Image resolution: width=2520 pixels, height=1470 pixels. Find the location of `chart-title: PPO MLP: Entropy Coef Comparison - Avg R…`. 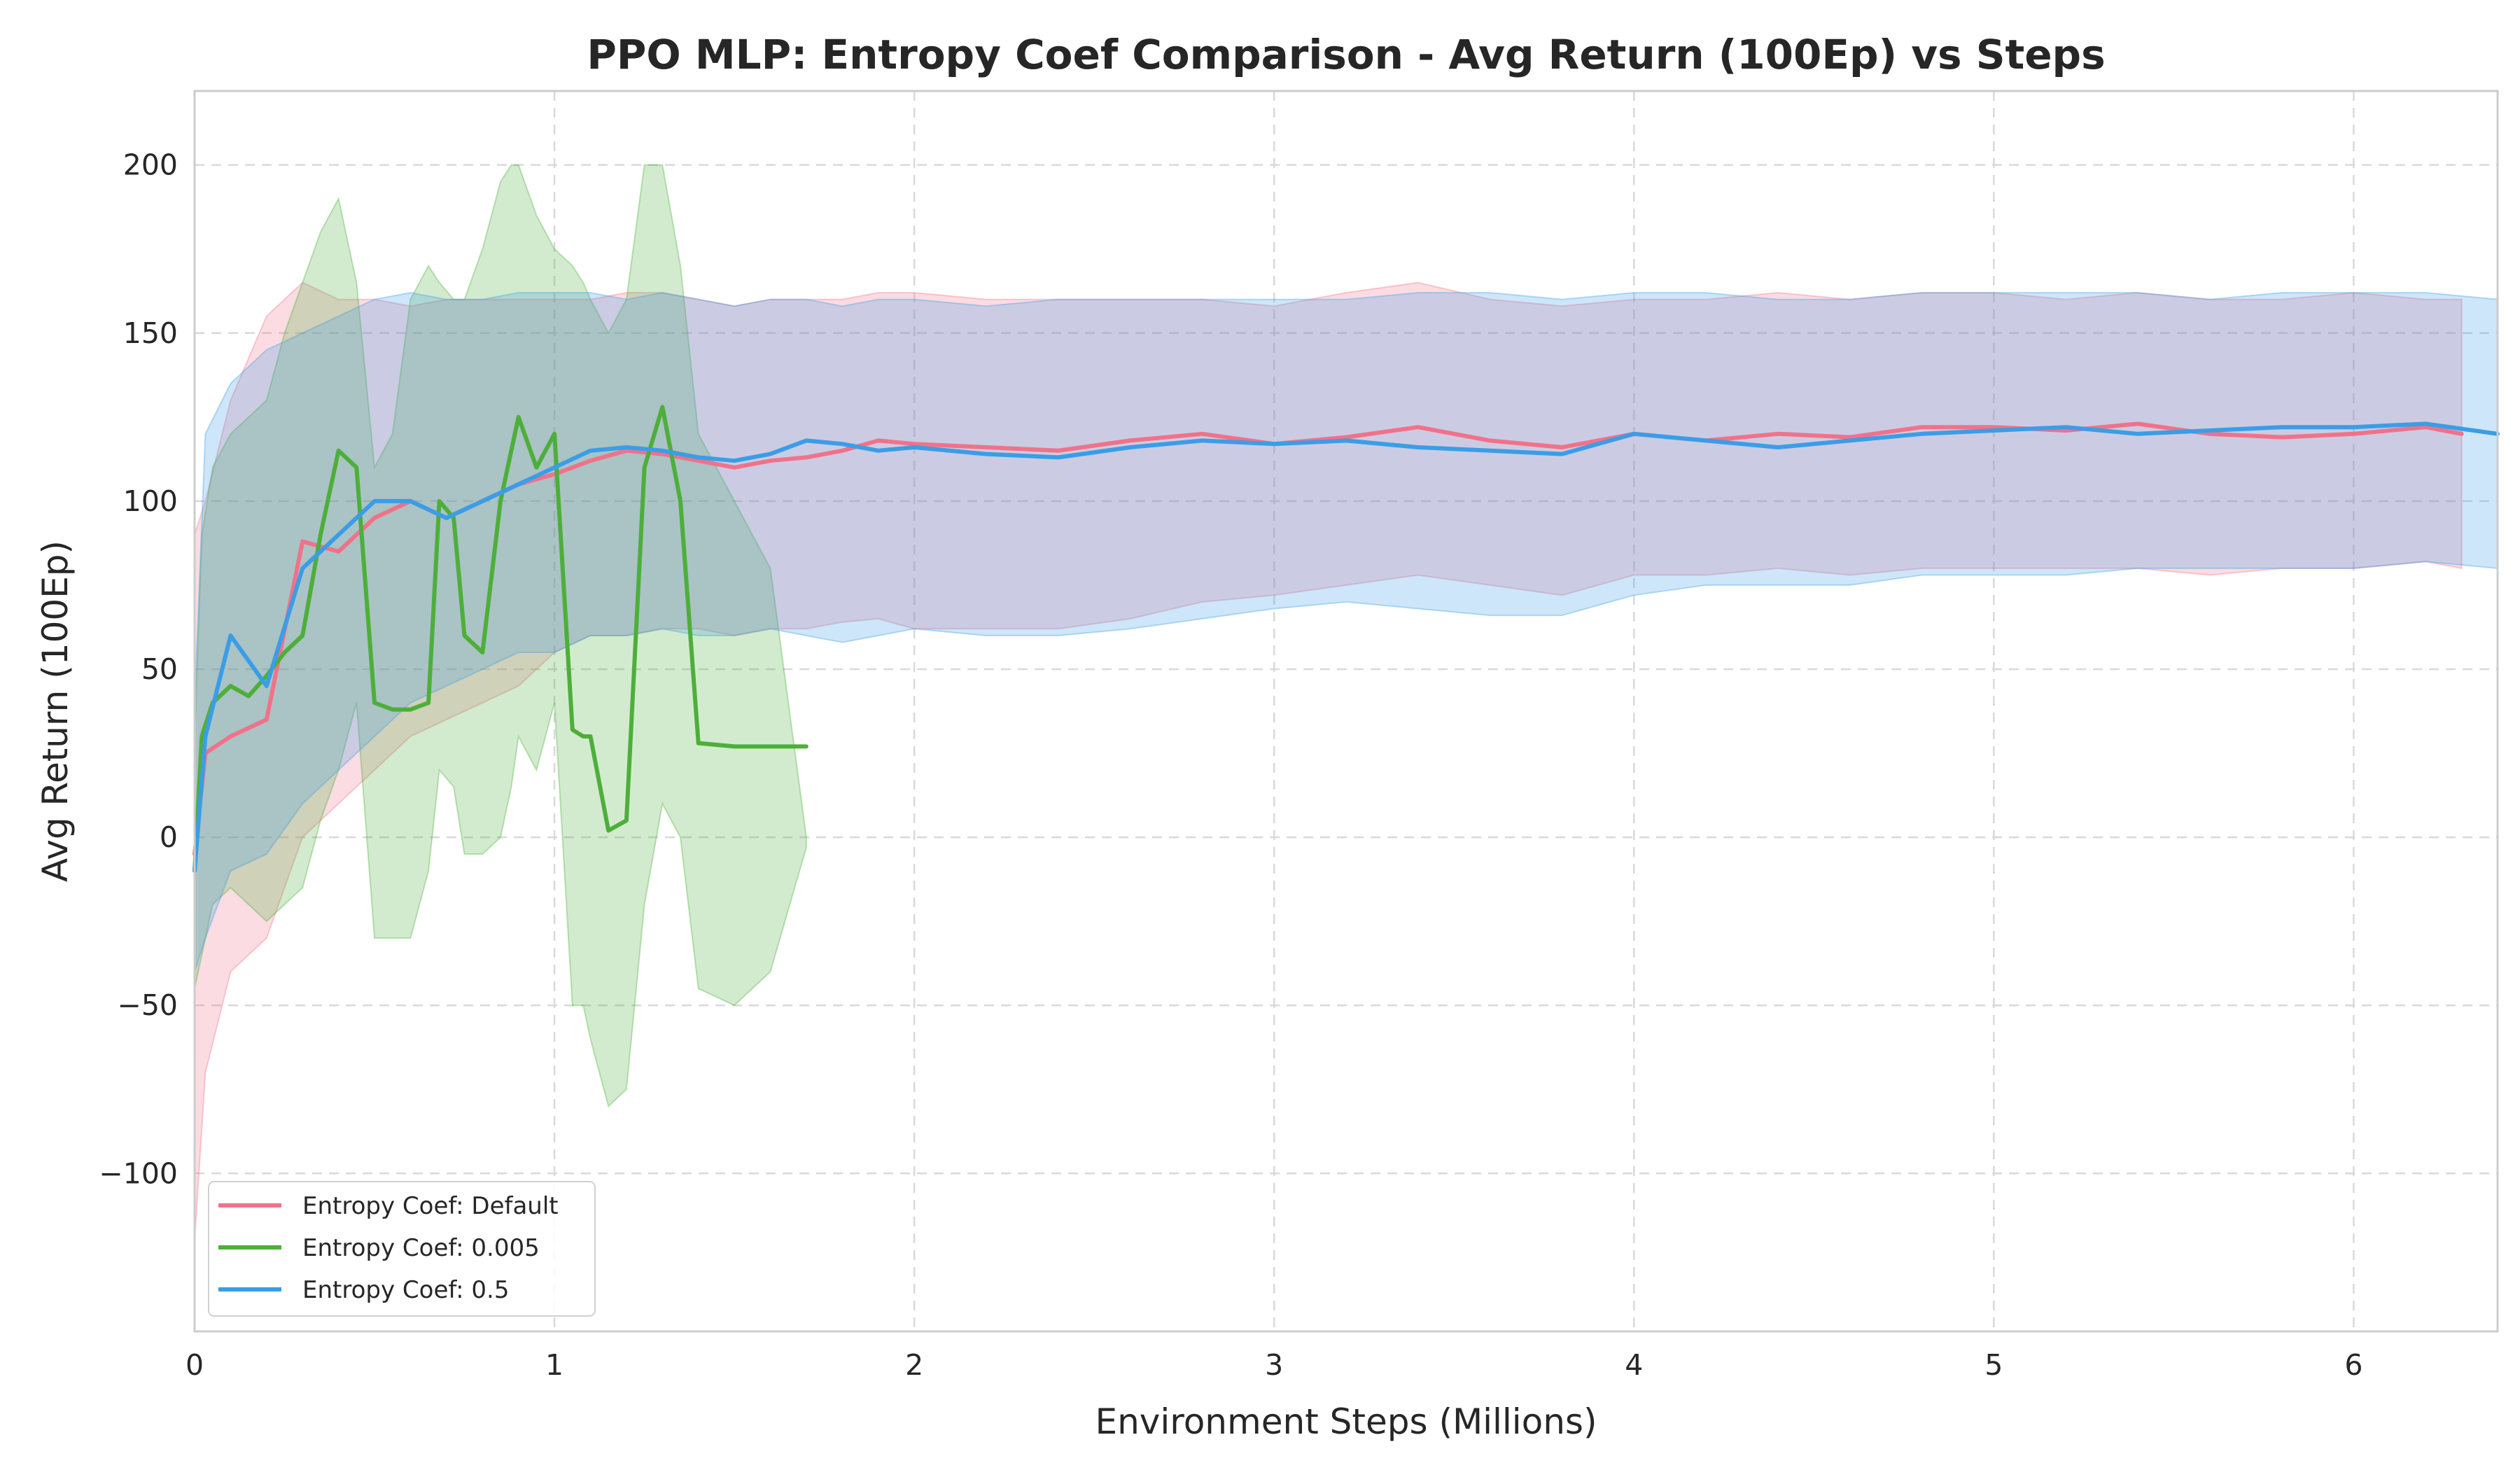

chart-title: PPO MLP: Entropy Coef Comparison - Avg R… is located at coordinates (1346, 54).